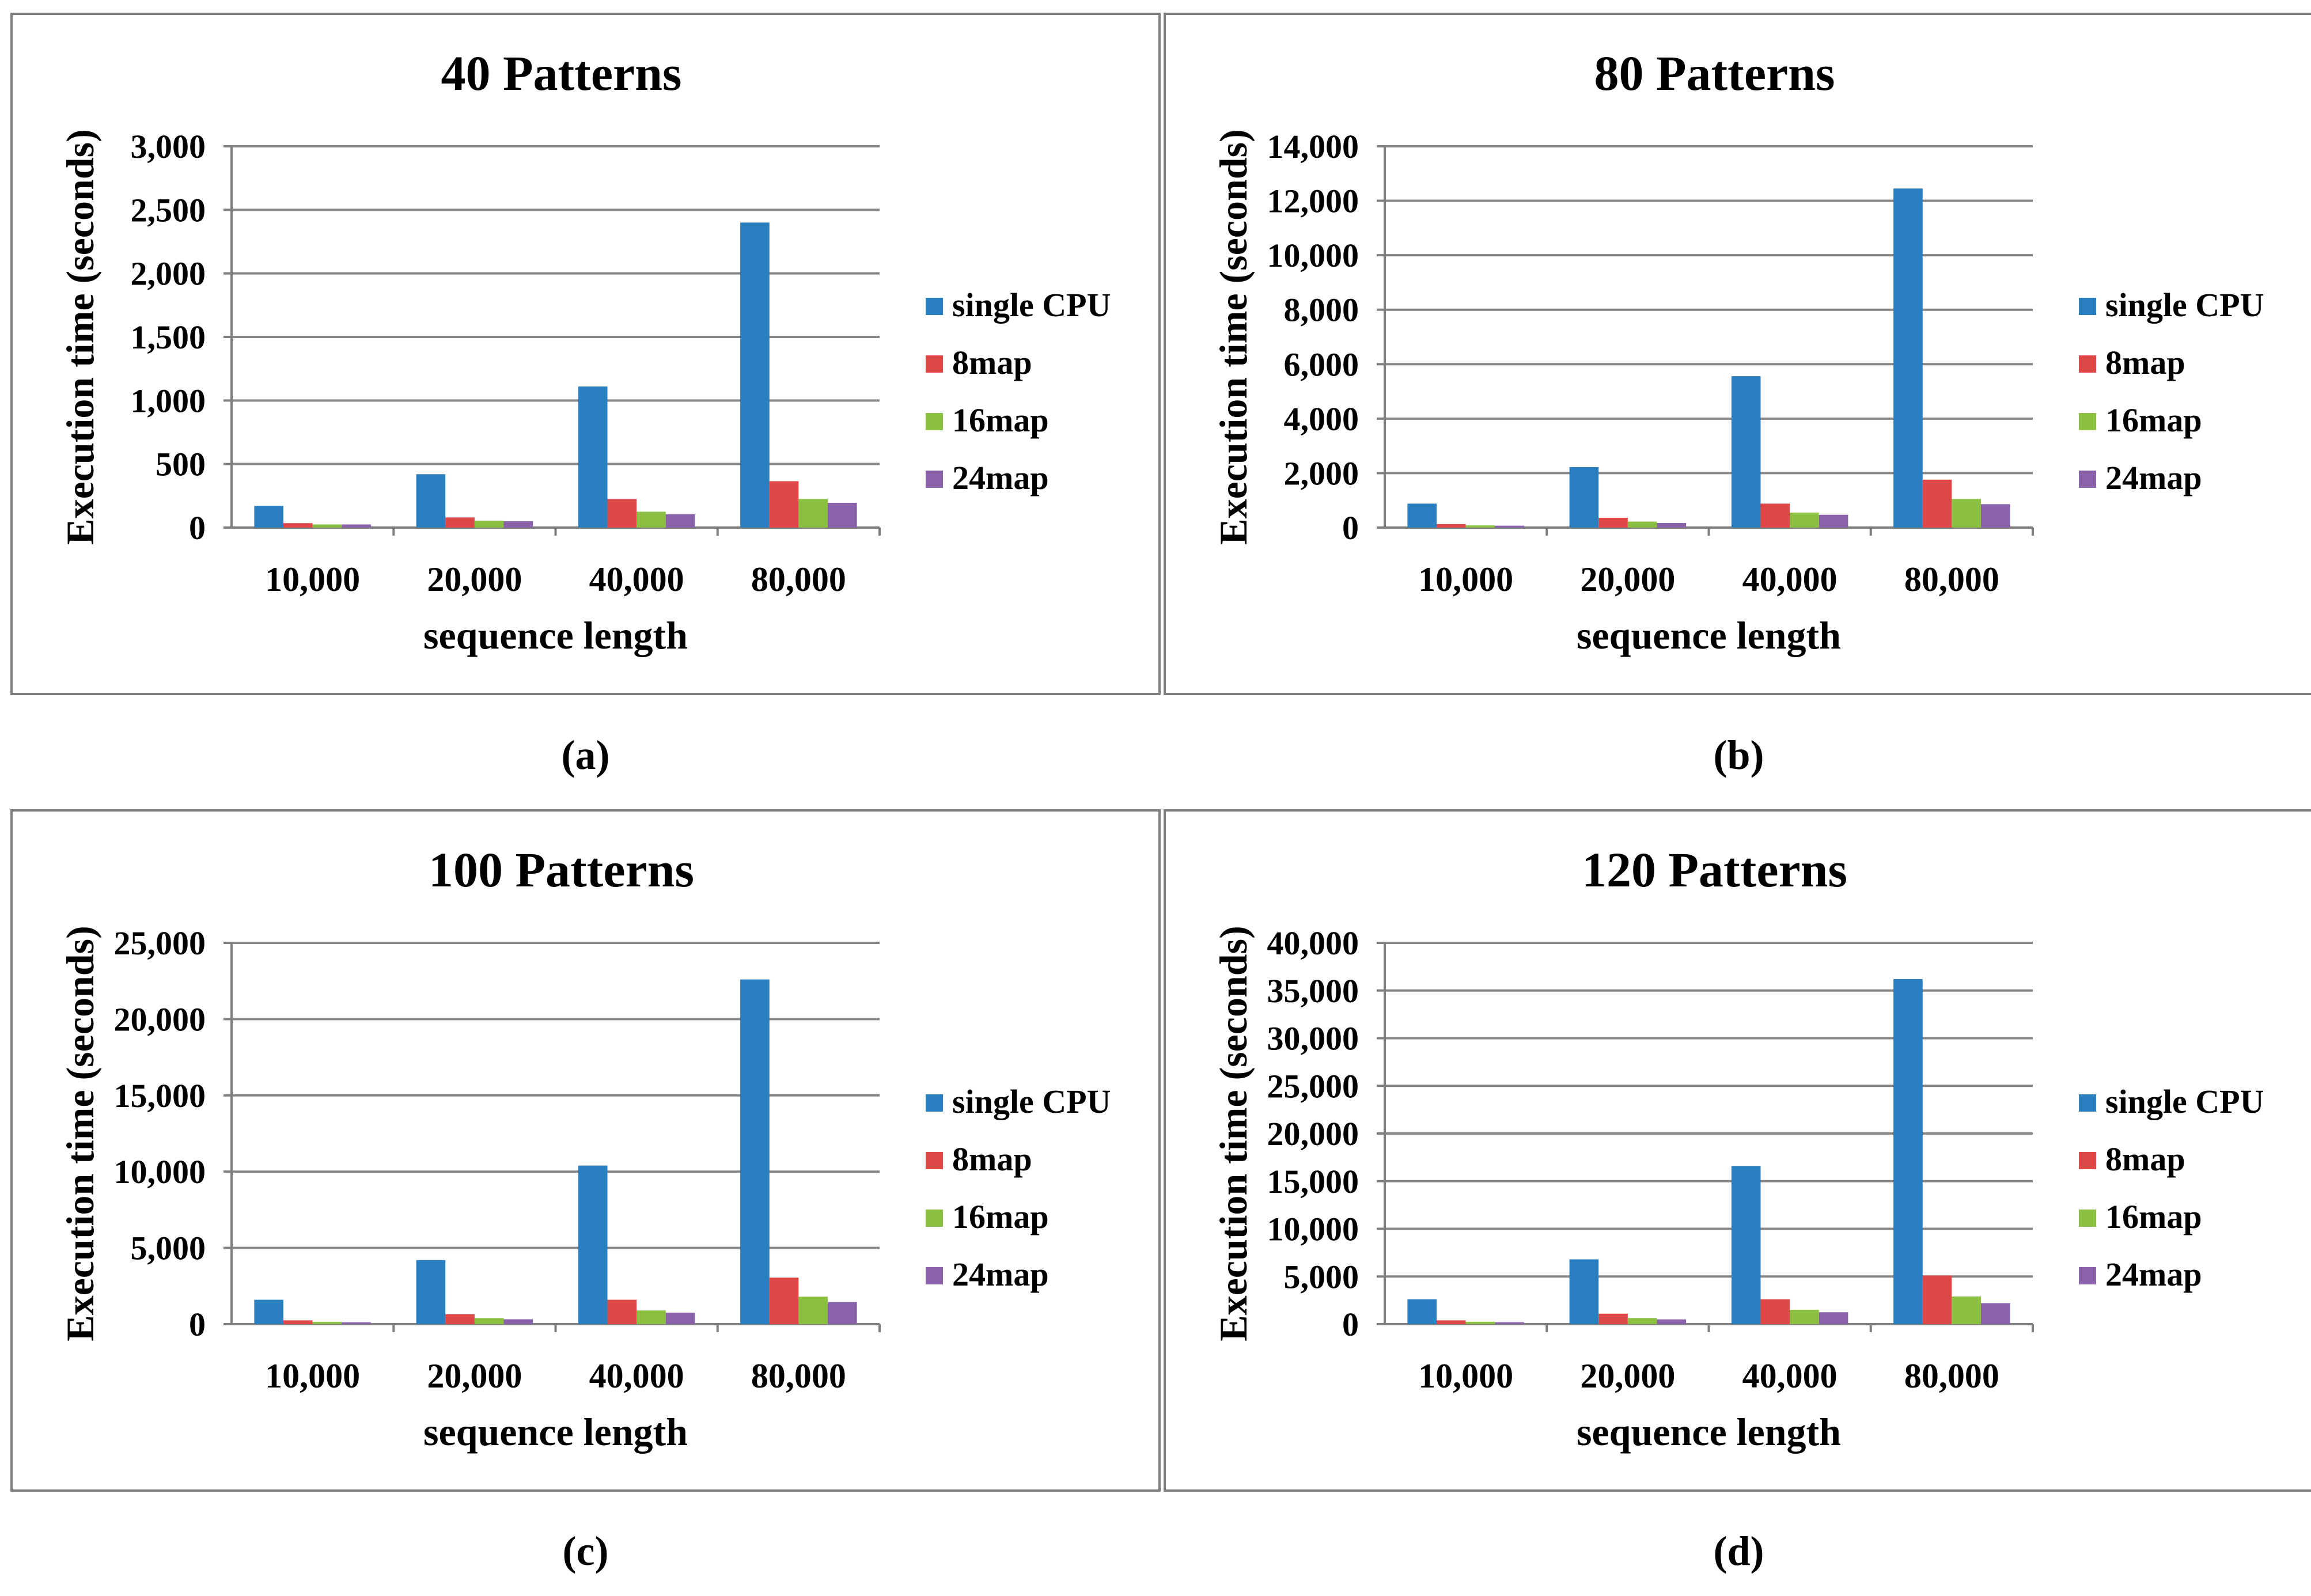  What do you see at coordinates (160, 1019) in the screenshot?
I see `y-tick-label: 20,000` at bounding box center [160, 1019].